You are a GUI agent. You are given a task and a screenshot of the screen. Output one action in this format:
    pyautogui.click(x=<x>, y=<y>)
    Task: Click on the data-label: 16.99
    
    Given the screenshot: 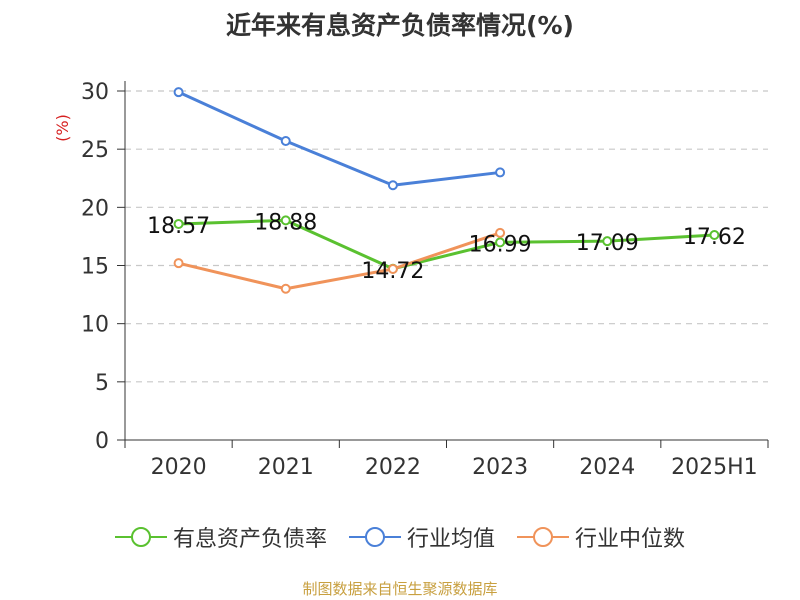 What is the action you would take?
    pyautogui.click(x=500, y=244)
    